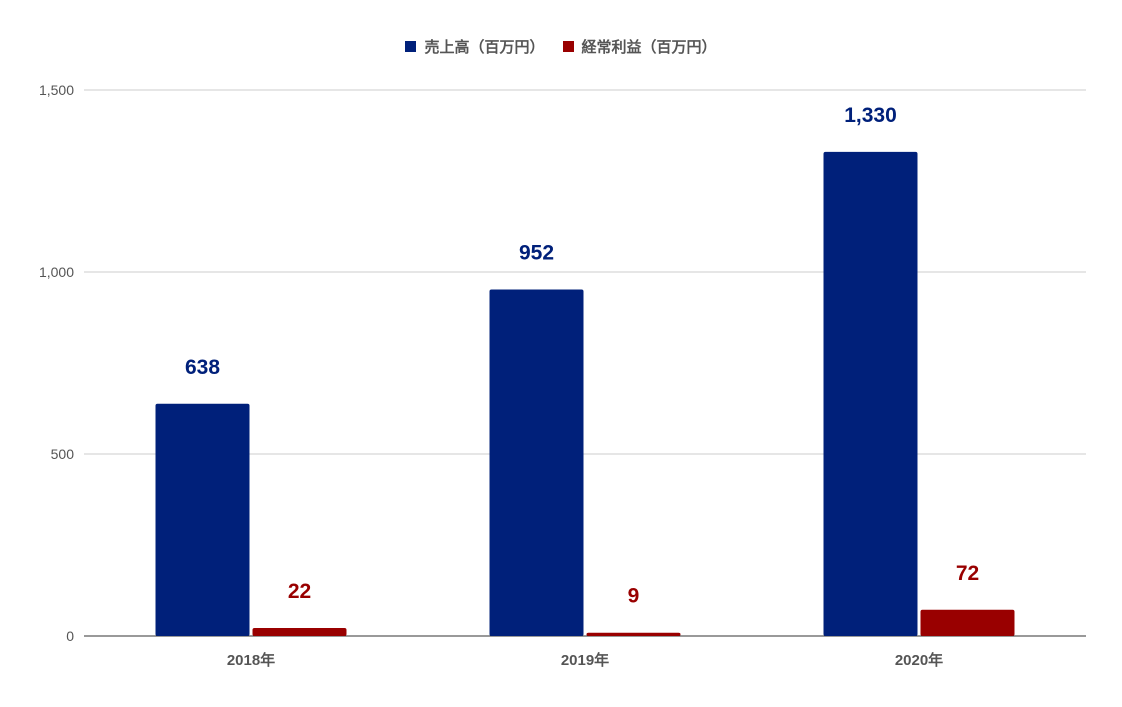  I want to click on legend-item-sales: 売上高（百万円）, so click(475, 46).